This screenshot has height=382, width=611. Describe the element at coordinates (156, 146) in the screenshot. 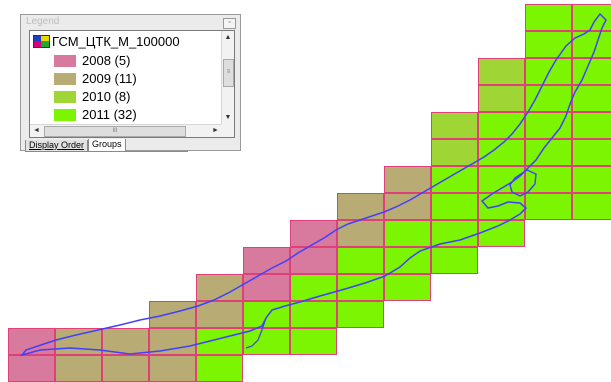

I see `tab-strip-fill` at that location.